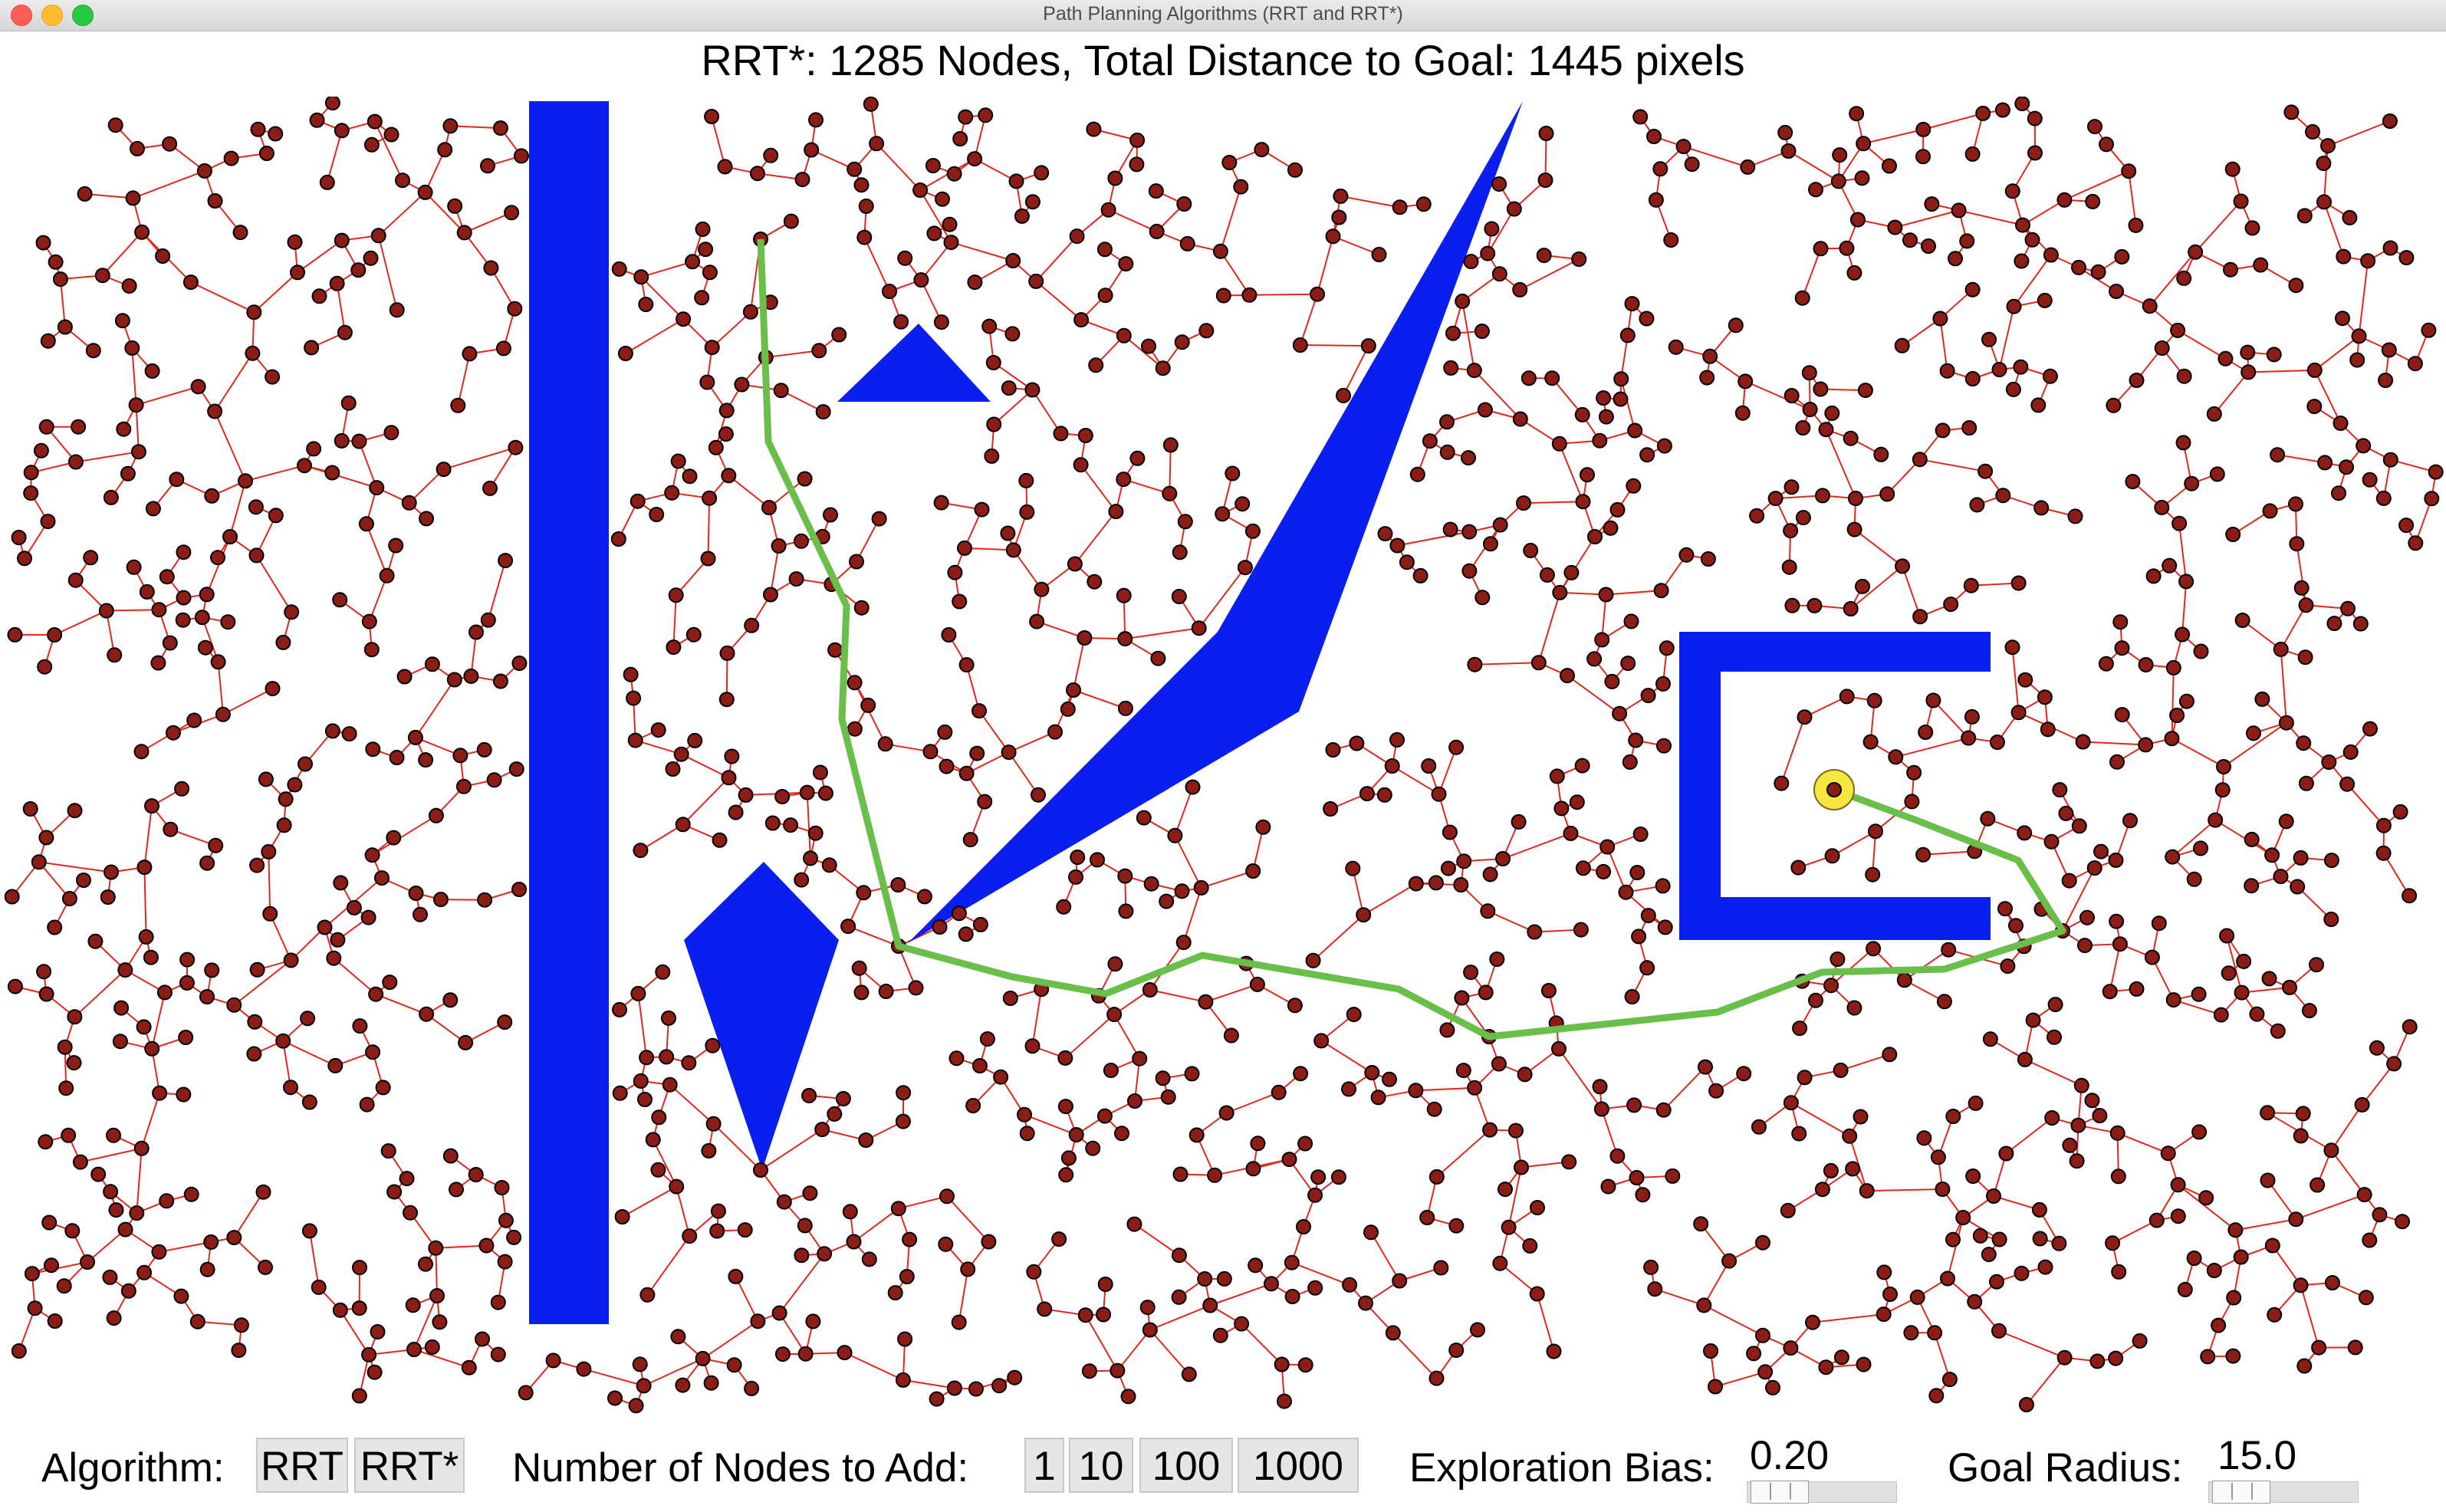 The width and height of the screenshot is (2446, 1512). Describe the element at coordinates (2241, 1492) in the screenshot. I see `goal-radius-slider-thumb` at that location.